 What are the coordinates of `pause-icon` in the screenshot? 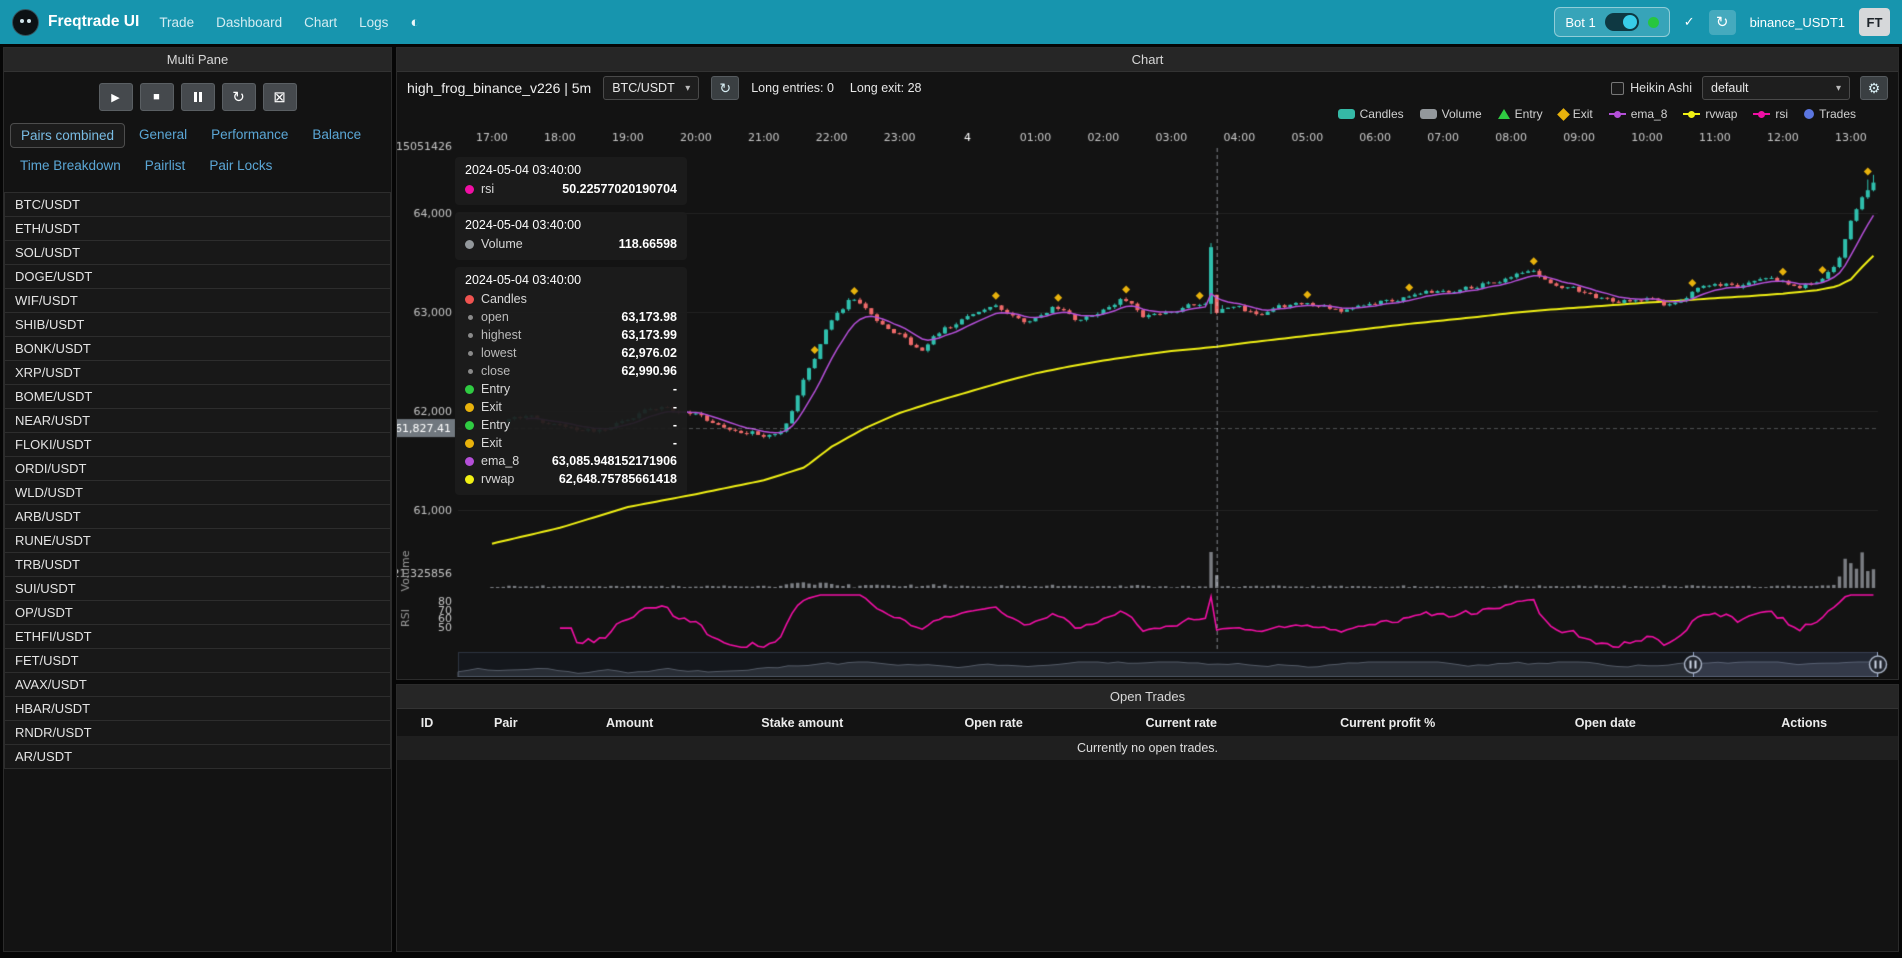 It's located at (195, 97).